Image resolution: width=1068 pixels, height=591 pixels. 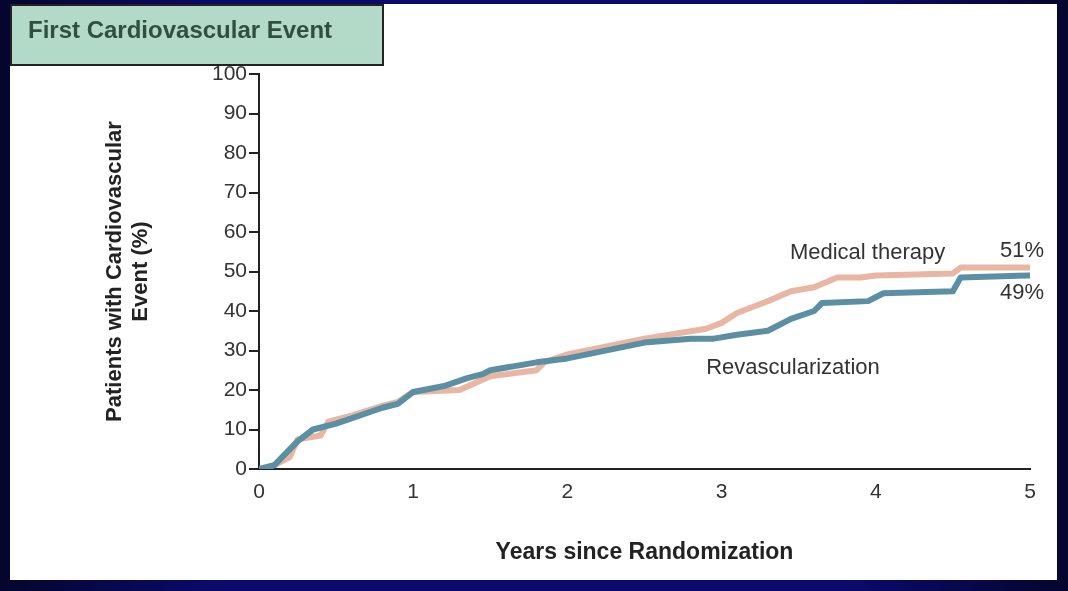 What do you see at coordinates (235, 428) in the screenshot?
I see `y-tick-label: 10` at bounding box center [235, 428].